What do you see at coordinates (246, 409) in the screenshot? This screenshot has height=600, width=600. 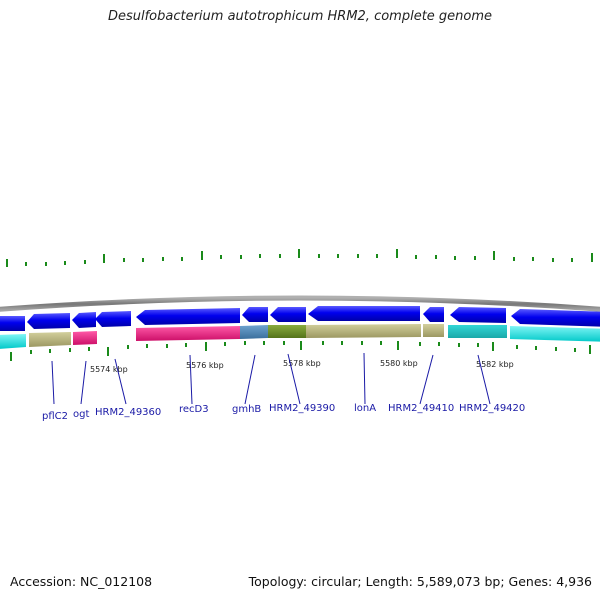 I see `gene-label-gmhb: gmhB` at bounding box center [246, 409].